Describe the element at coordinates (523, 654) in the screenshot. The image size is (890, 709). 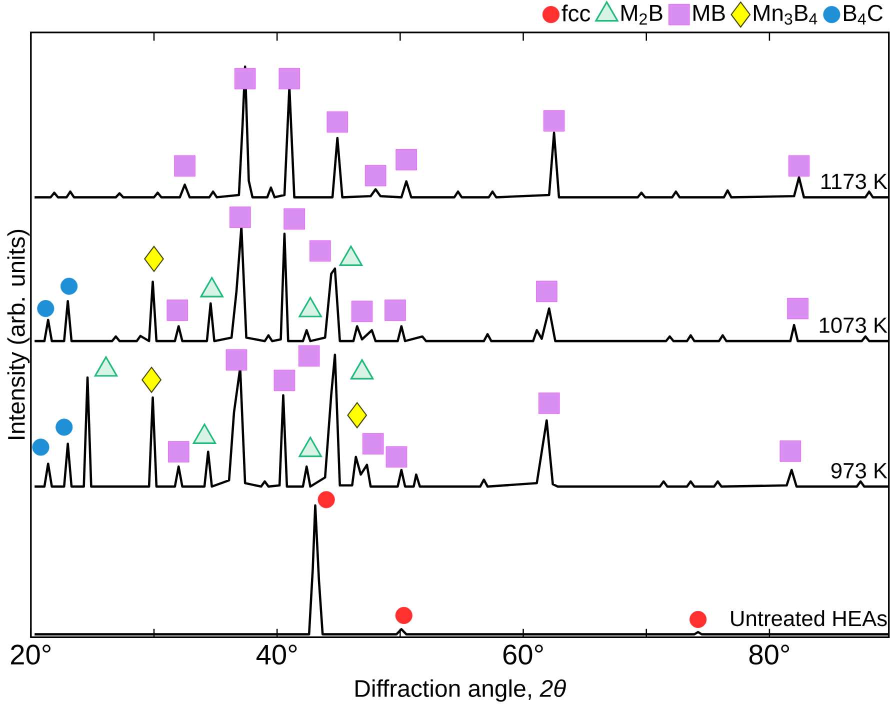
I see `x-tick-label: 60°` at that location.